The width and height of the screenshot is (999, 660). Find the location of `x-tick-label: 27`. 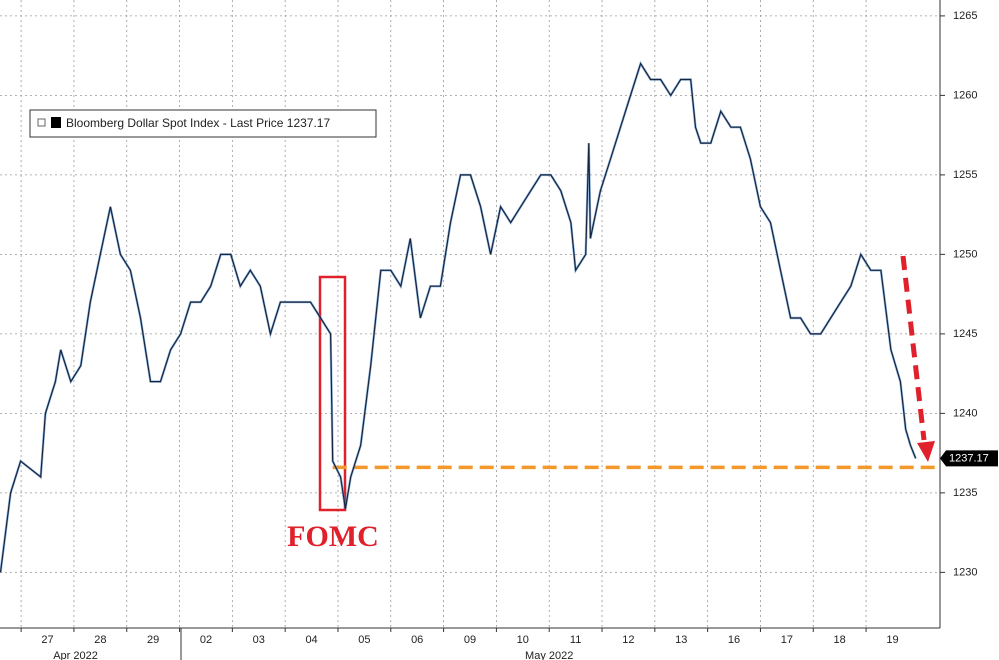

x-tick-label: 27 is located at coordinates (47, 640).